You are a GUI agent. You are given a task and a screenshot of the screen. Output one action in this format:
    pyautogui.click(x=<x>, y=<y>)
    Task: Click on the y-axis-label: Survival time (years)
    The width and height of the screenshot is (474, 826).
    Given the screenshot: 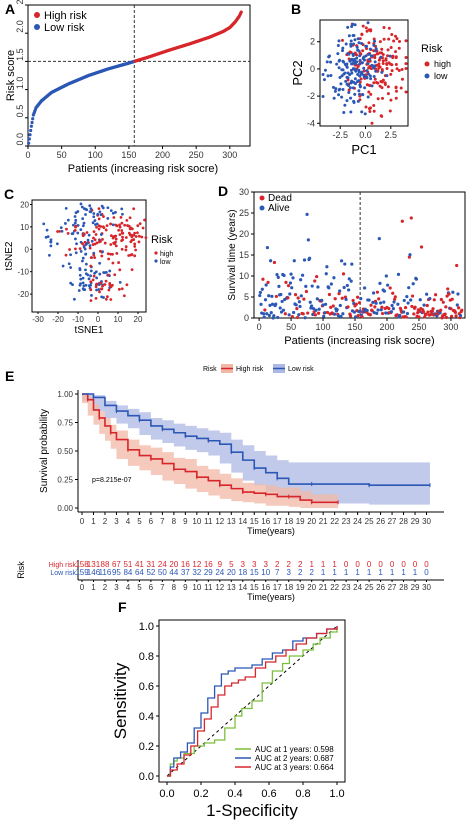 What is the action you would take?
    pyautogui.click(x=232, y=254)
    